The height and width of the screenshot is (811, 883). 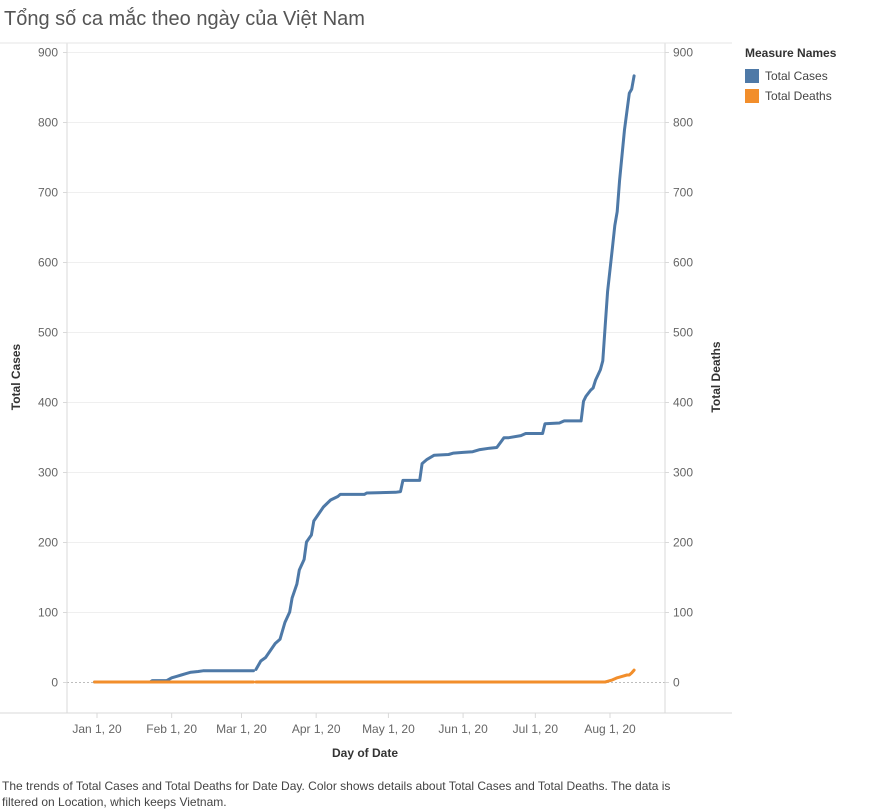 I want to click on legend: Measure Names Total Cases Total Deaths, so click(x=790, y=76).